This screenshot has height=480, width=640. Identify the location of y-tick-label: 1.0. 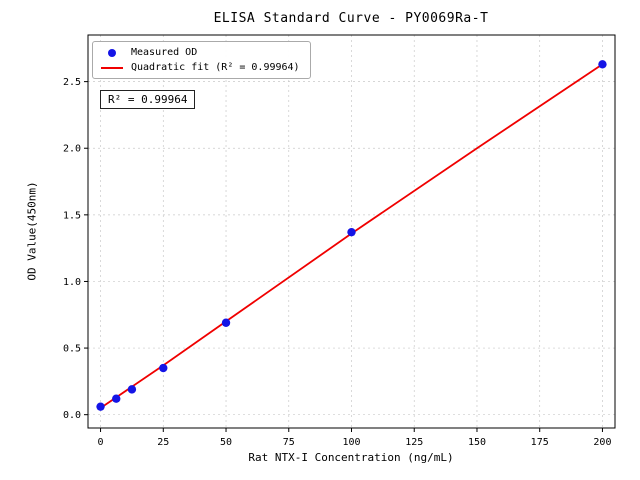
(72, 282).